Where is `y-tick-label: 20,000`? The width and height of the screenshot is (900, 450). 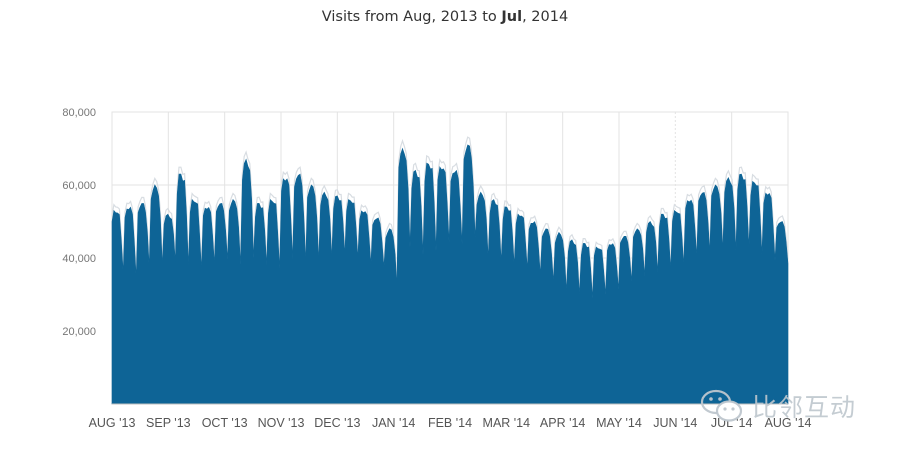
y-tick-label: 20,000 is located at coordinates (79, 332).